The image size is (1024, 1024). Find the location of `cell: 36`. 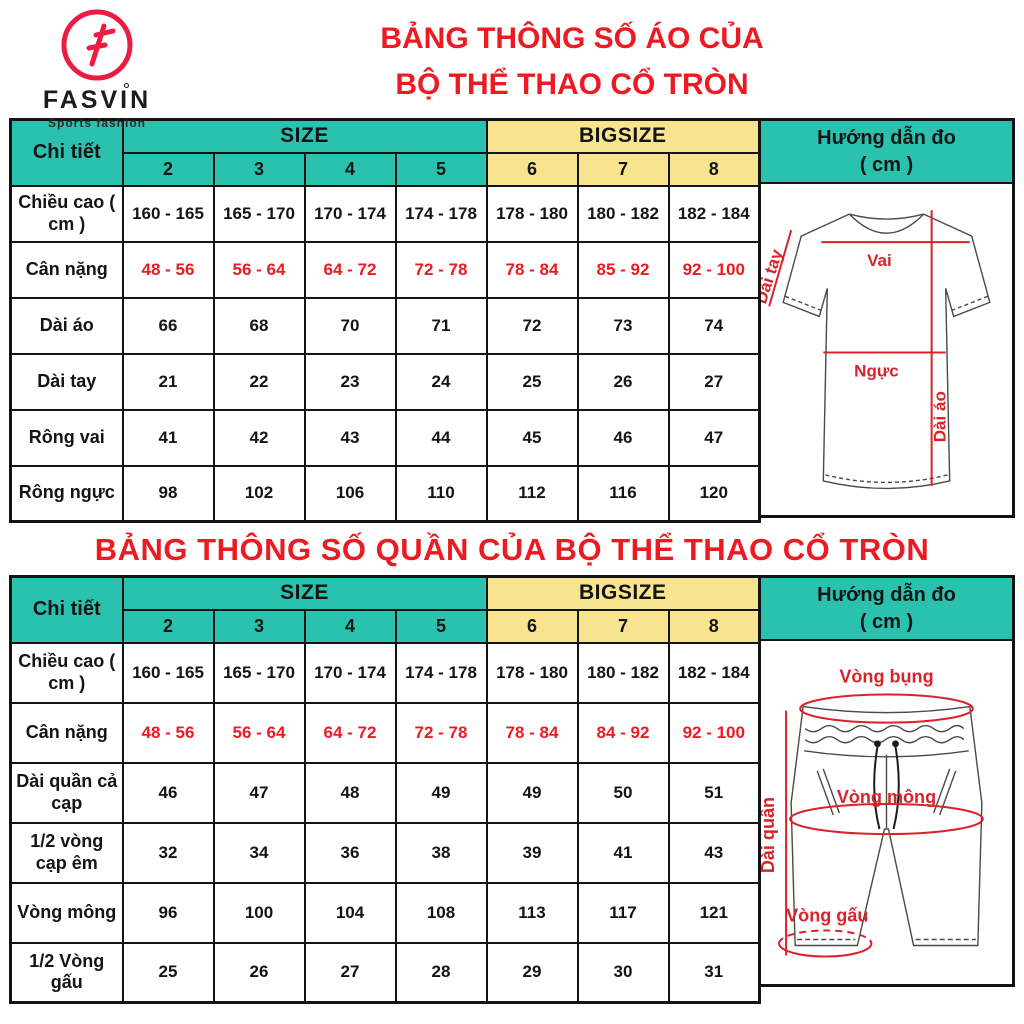

cell: 36 is located at coordinates (350, 852).